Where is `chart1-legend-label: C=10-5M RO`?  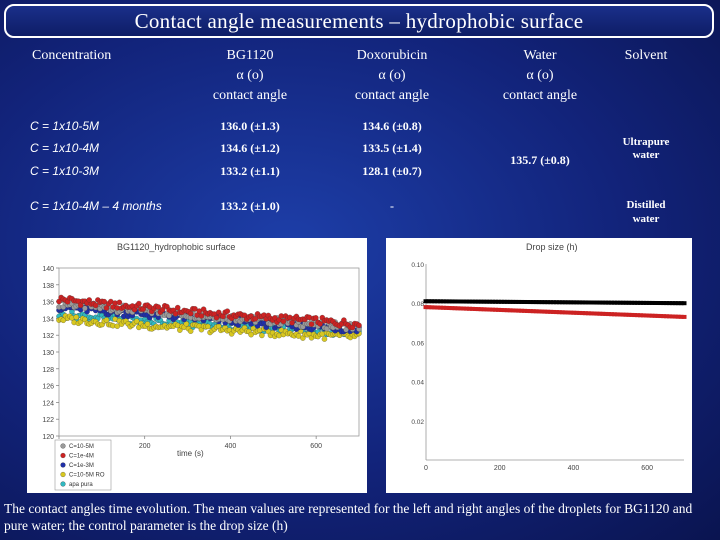 chart1-legend-label: C=10-5M RO is located at coordinates (87, 476).